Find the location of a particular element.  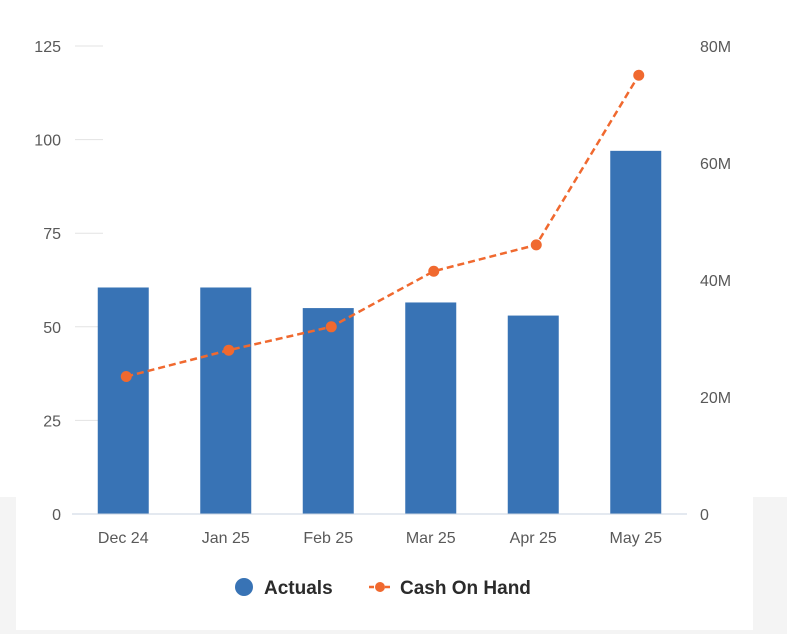

y-right-tick-label: 0 is located at coordinates (704, 515).